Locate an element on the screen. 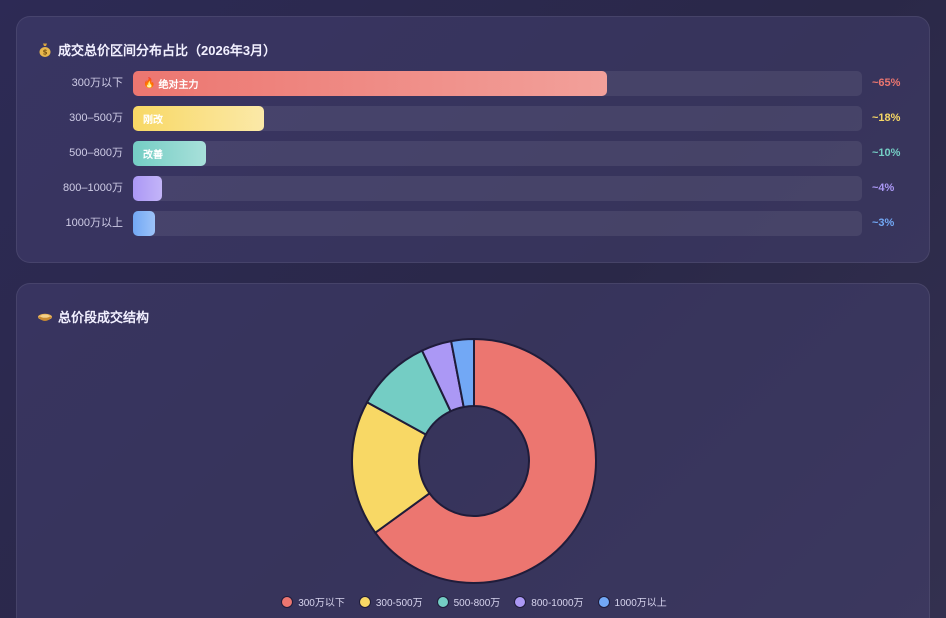 This screenshot has height=618, width=946. legend-item: 1000万以上 is located at coordinates (632, 601).